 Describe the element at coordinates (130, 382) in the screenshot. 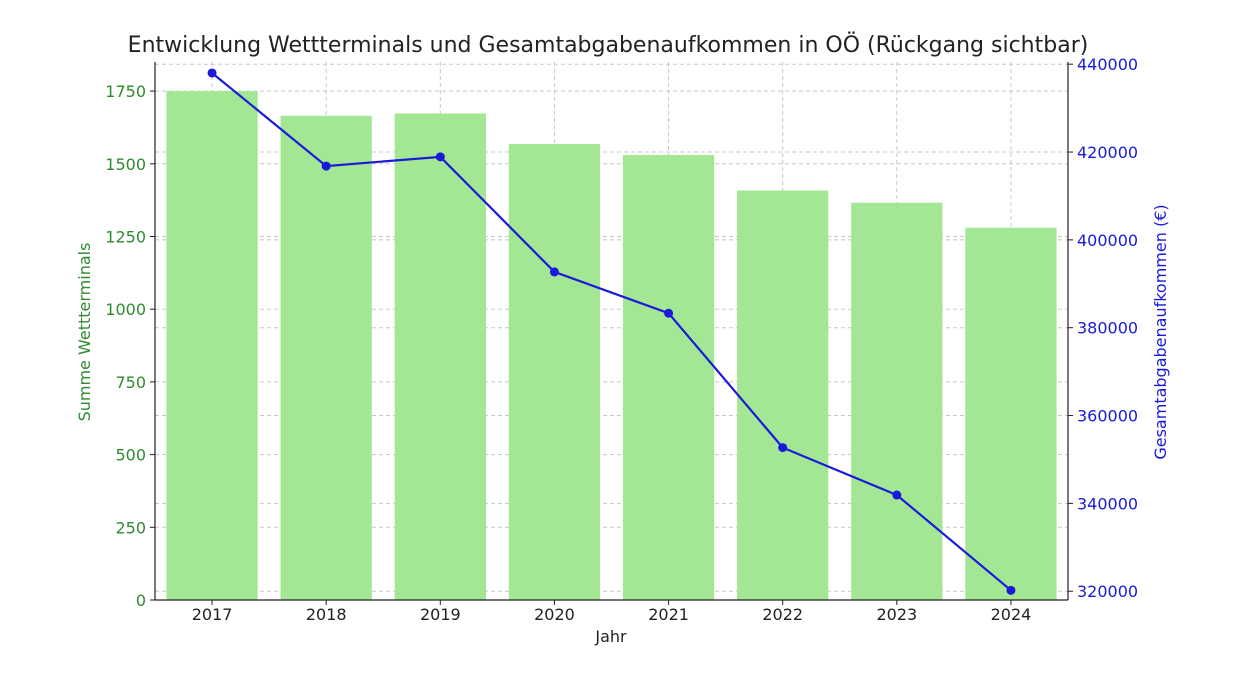

I see `left-tick-label: 750` at that location.